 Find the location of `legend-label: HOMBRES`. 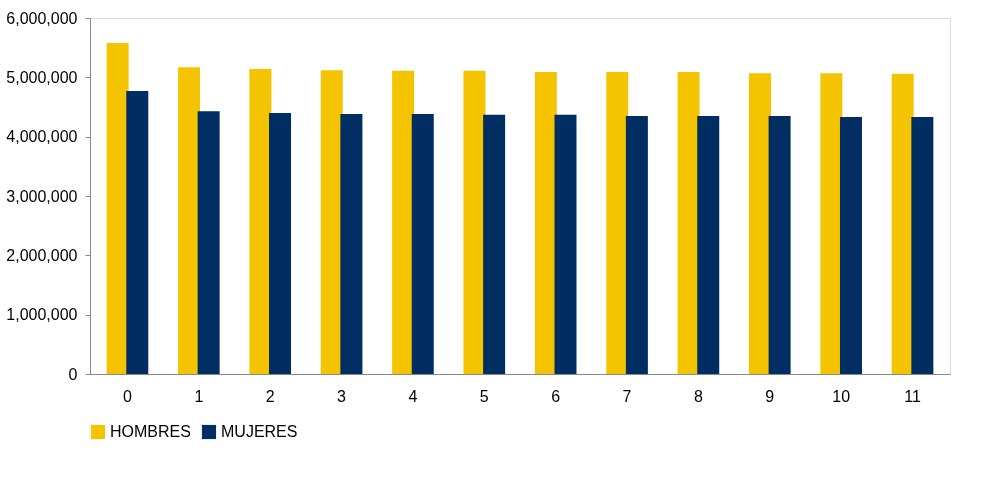

legend-label: HOMBRES is located at coordinates (150, 431).